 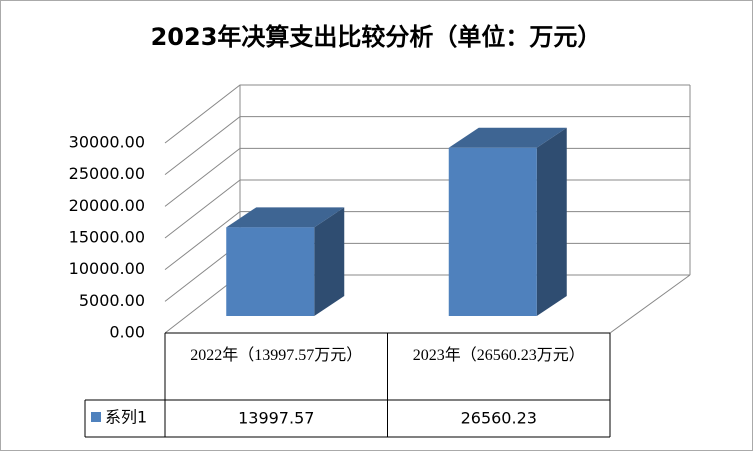 I want to click on y-tick-label: 0.00, so click(x=127, y=332).